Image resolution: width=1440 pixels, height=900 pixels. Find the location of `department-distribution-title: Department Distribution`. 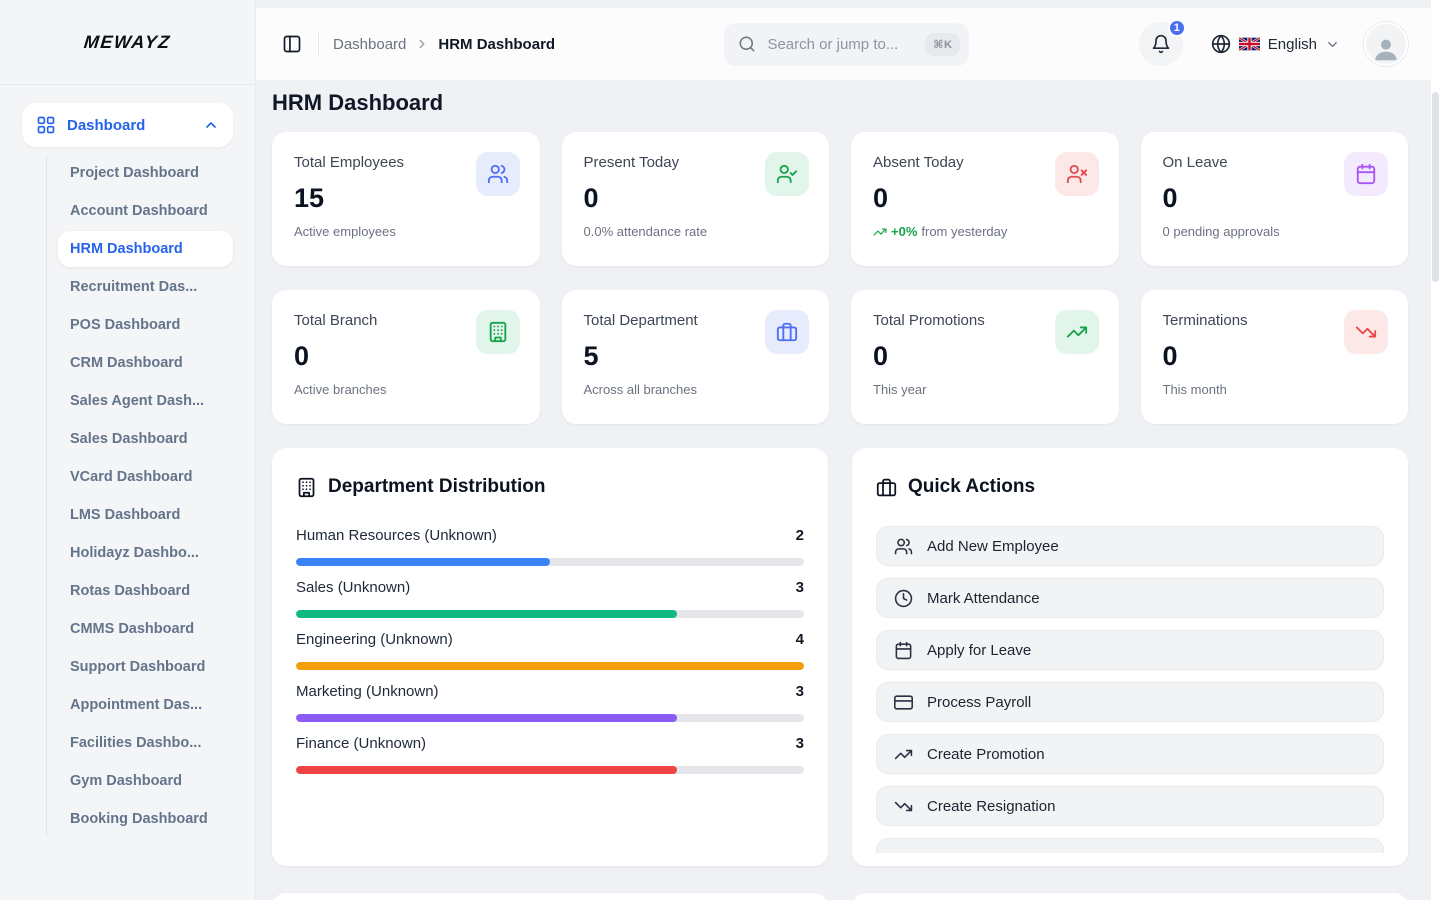

department-distribution-title: Department Distribution is located at coordinates (437, 486).